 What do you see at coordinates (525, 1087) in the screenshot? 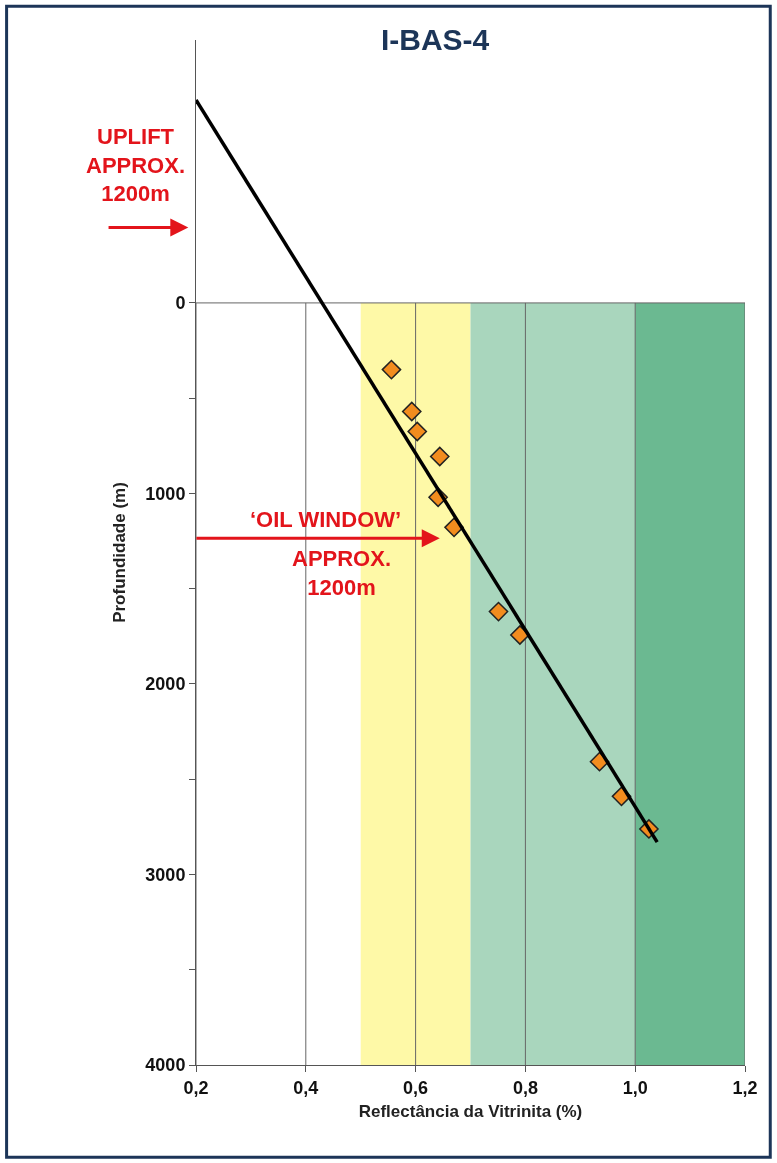
I see `x-tick-label: 0,8` at bounding box center [525, 1087].